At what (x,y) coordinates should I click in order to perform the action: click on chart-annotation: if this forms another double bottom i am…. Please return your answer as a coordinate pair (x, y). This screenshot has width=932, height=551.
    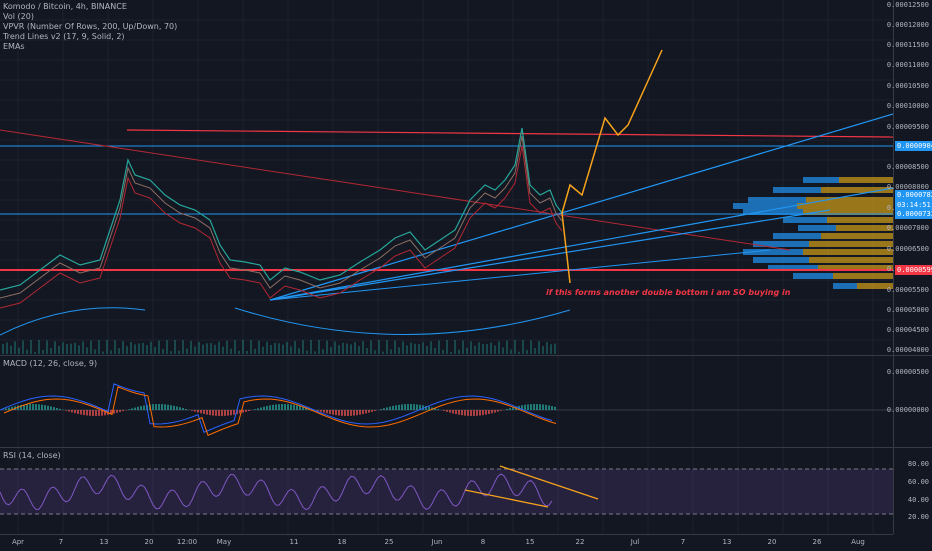
    Looking at the image, I should click on (668, 292).